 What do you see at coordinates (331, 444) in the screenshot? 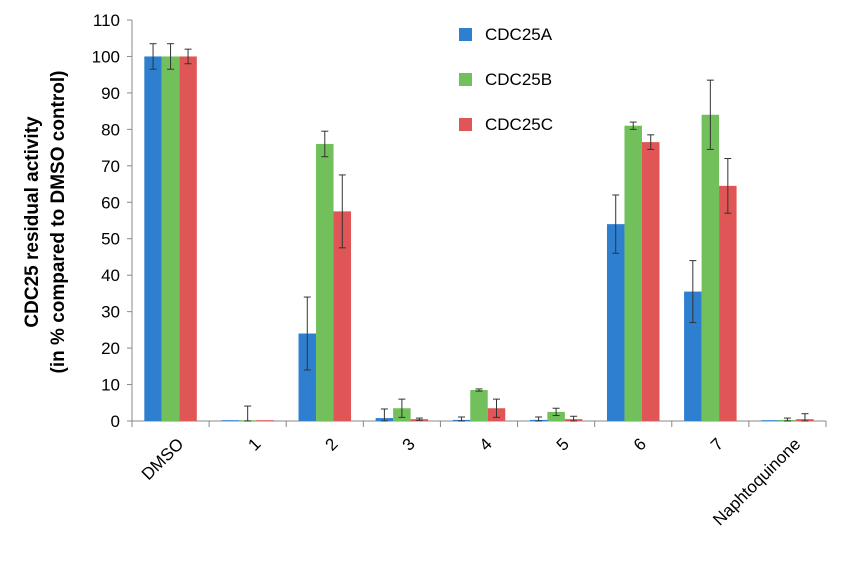
I see `x-tick-label: 2` at bounding box center [331, 444].